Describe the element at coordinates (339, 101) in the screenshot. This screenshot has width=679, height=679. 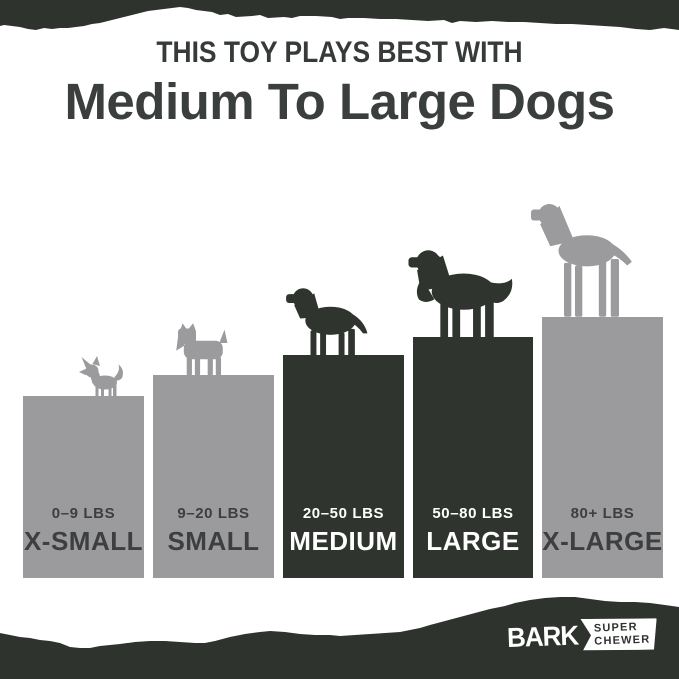
I see `page-title: Medium To Large Dogs` at that location.